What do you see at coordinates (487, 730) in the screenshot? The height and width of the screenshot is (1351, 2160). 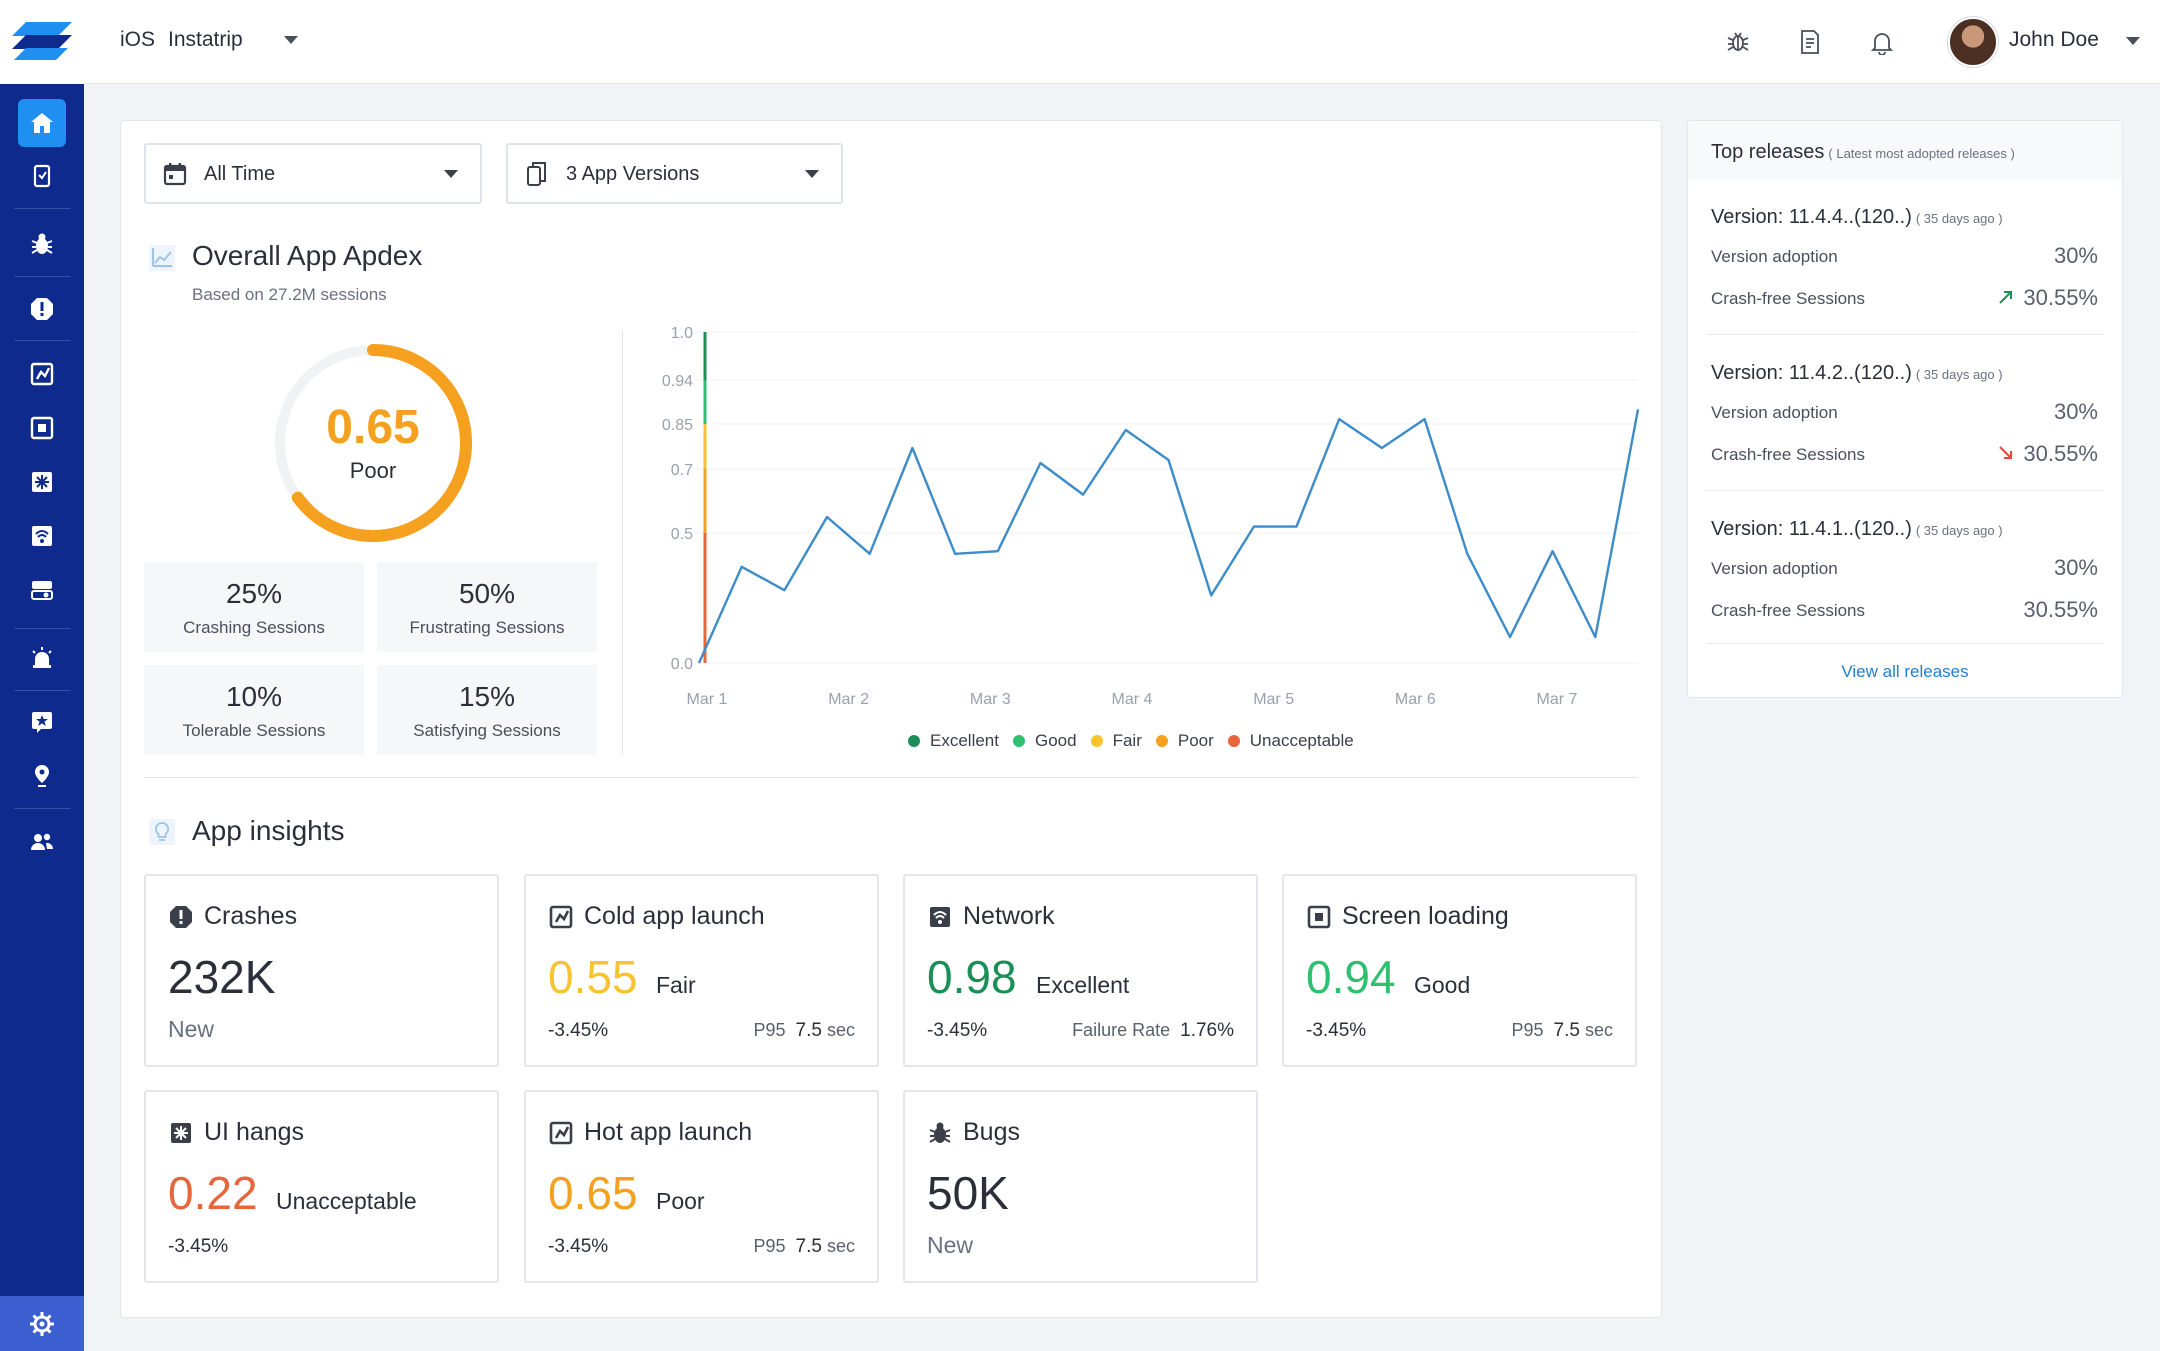 I see `stat-label: Satisfying Sessions` at bounding box center [487, 730].